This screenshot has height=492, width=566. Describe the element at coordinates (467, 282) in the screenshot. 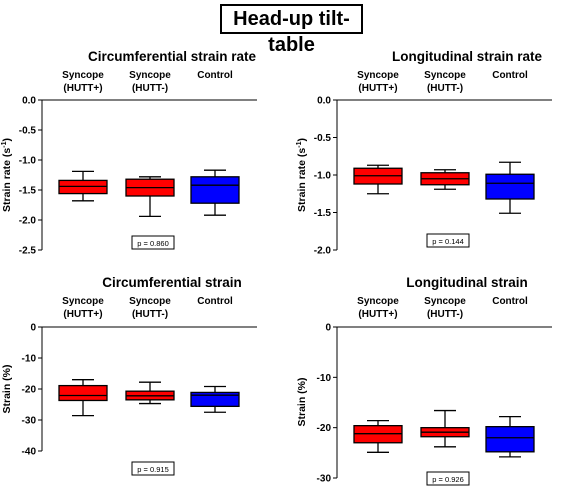

I see `chart-title: Longitudinal strain` at that location.